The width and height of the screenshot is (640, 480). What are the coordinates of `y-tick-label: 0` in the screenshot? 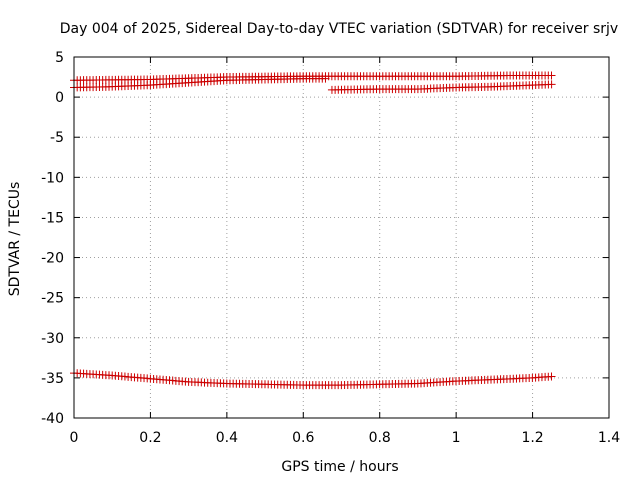 It's located at (59, 98).